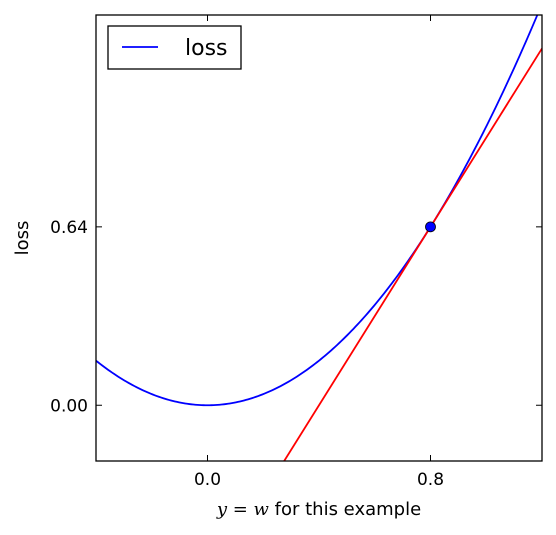 This screenshot has height=535, width=556. What do you see at coordinates (69, 228) in the screenshot?
I see `y-tick-label: 0.64` at bounding box center [69, 228].